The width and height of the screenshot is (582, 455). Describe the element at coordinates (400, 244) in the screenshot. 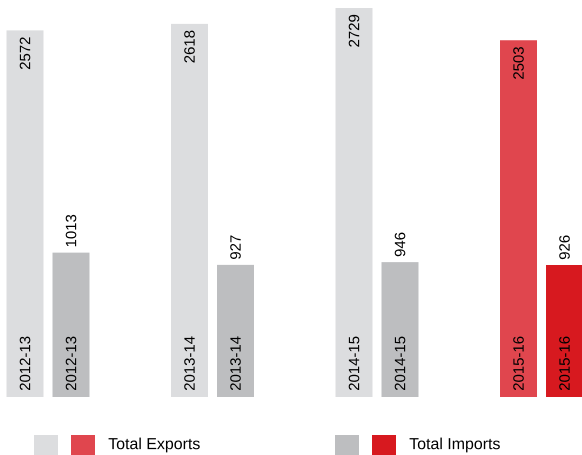

I see `data-label: 946` at that location.